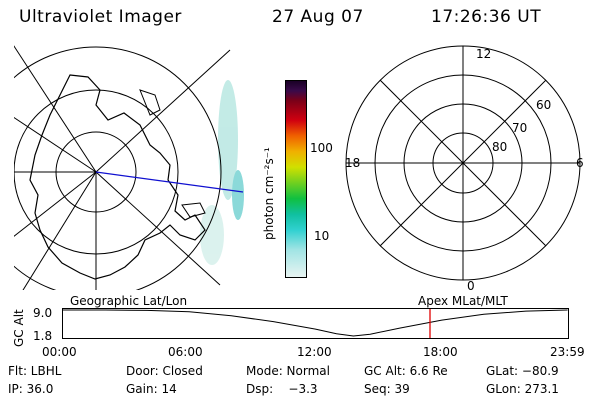  What do you see at coordinates (164, 371) in the screenshot?
I see `door-value: Door: Closed` at bounding box center [164, 371].